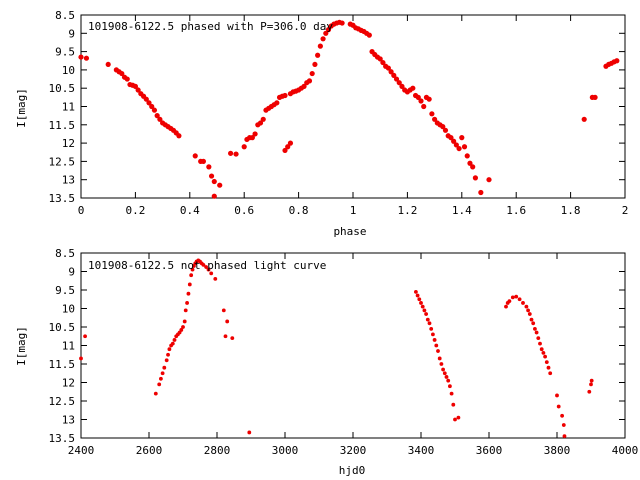  What do you see at coordinates (489, 450) in the screenshot?
I see `unphased-x-tick-label: 3600` at bounding box center [489, 450].